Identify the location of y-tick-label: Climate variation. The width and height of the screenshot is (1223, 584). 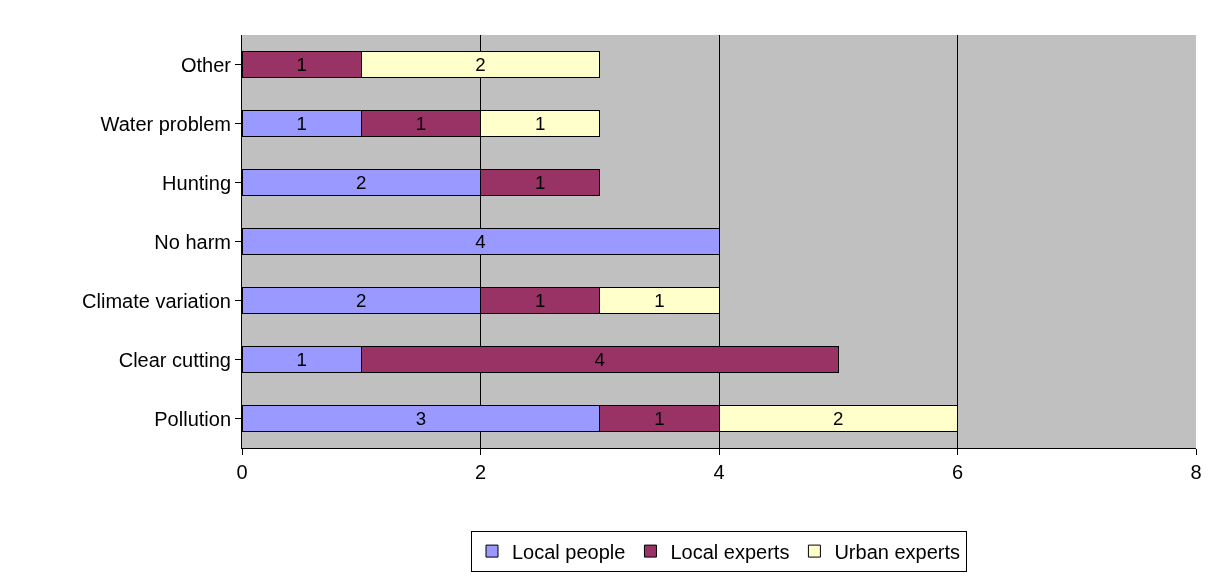
(156, 300).